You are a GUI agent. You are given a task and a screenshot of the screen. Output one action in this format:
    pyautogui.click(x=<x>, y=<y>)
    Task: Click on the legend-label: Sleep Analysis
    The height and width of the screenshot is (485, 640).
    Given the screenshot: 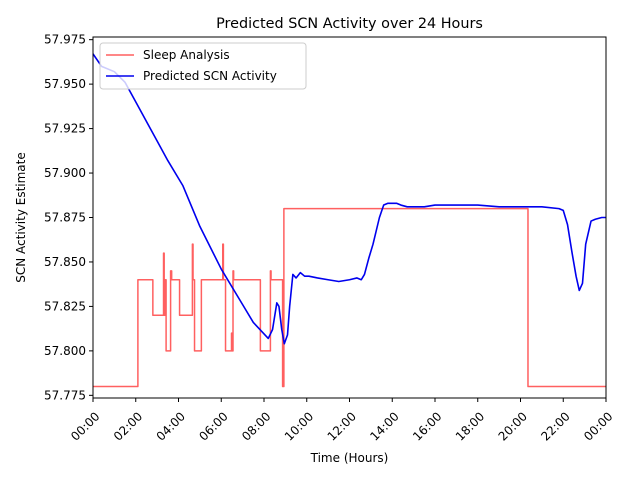 What is the action you would take?
    pyautogui.click(x=186, y=55)
    